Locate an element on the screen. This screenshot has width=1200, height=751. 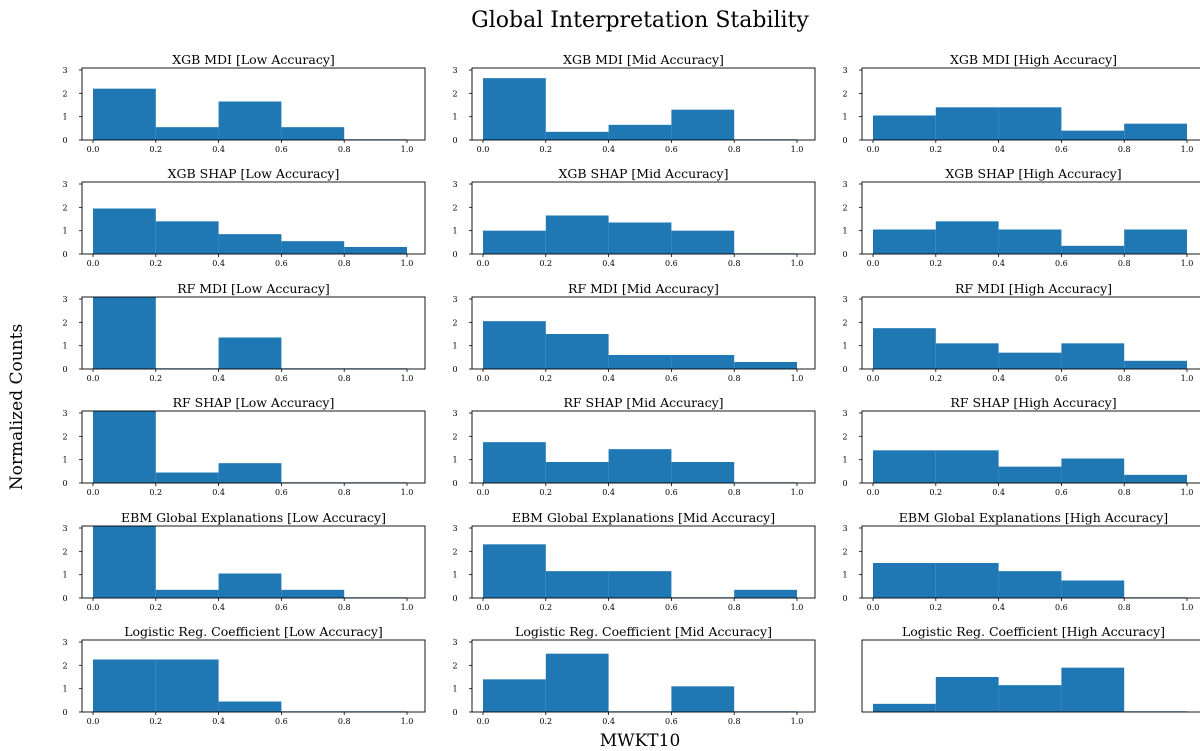
subplot-title: Logistic Reg. Coefficient [Low Accuracy] is located at coordinates (253, 631).